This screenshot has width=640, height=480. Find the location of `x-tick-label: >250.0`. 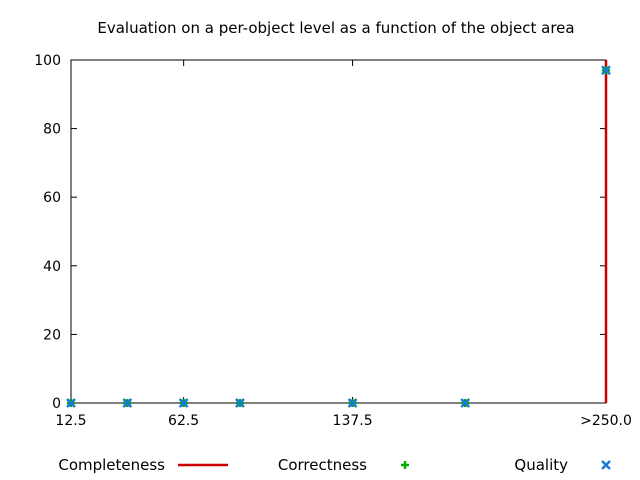

x-tick-label: >250.0 is located at coordinates (606, 421).